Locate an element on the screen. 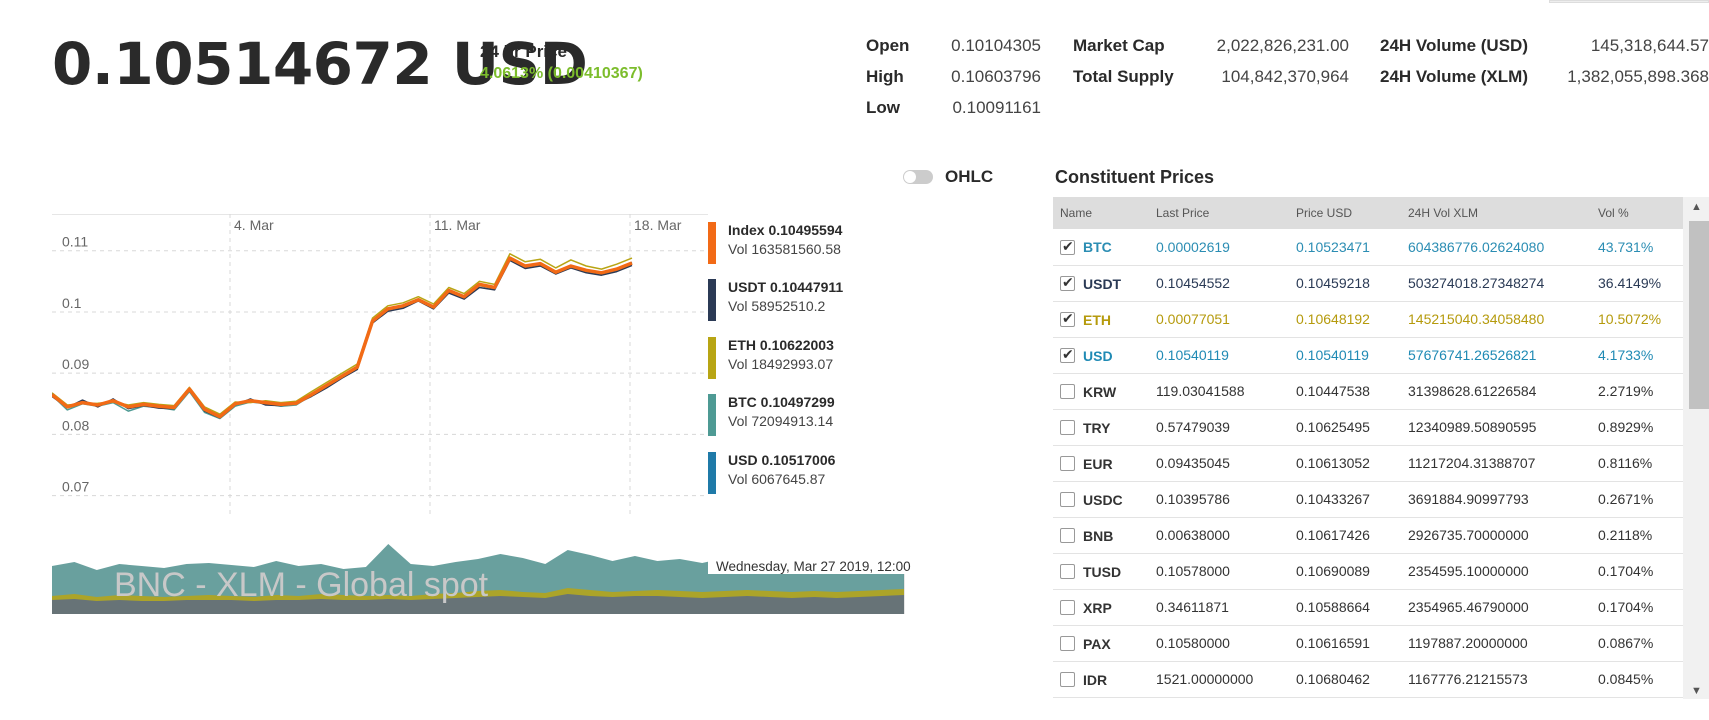  vol-pct-cell: 36.4149% is located at coordinates (1637, 283).